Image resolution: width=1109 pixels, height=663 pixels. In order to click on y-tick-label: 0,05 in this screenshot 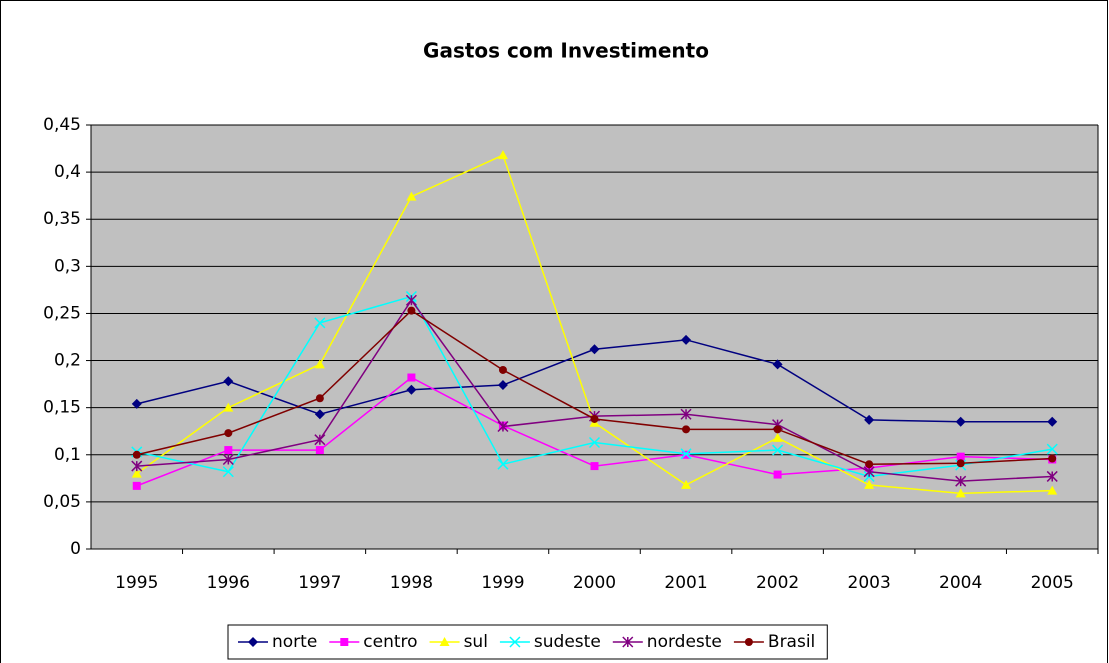, I will do `click(62, 502)`.